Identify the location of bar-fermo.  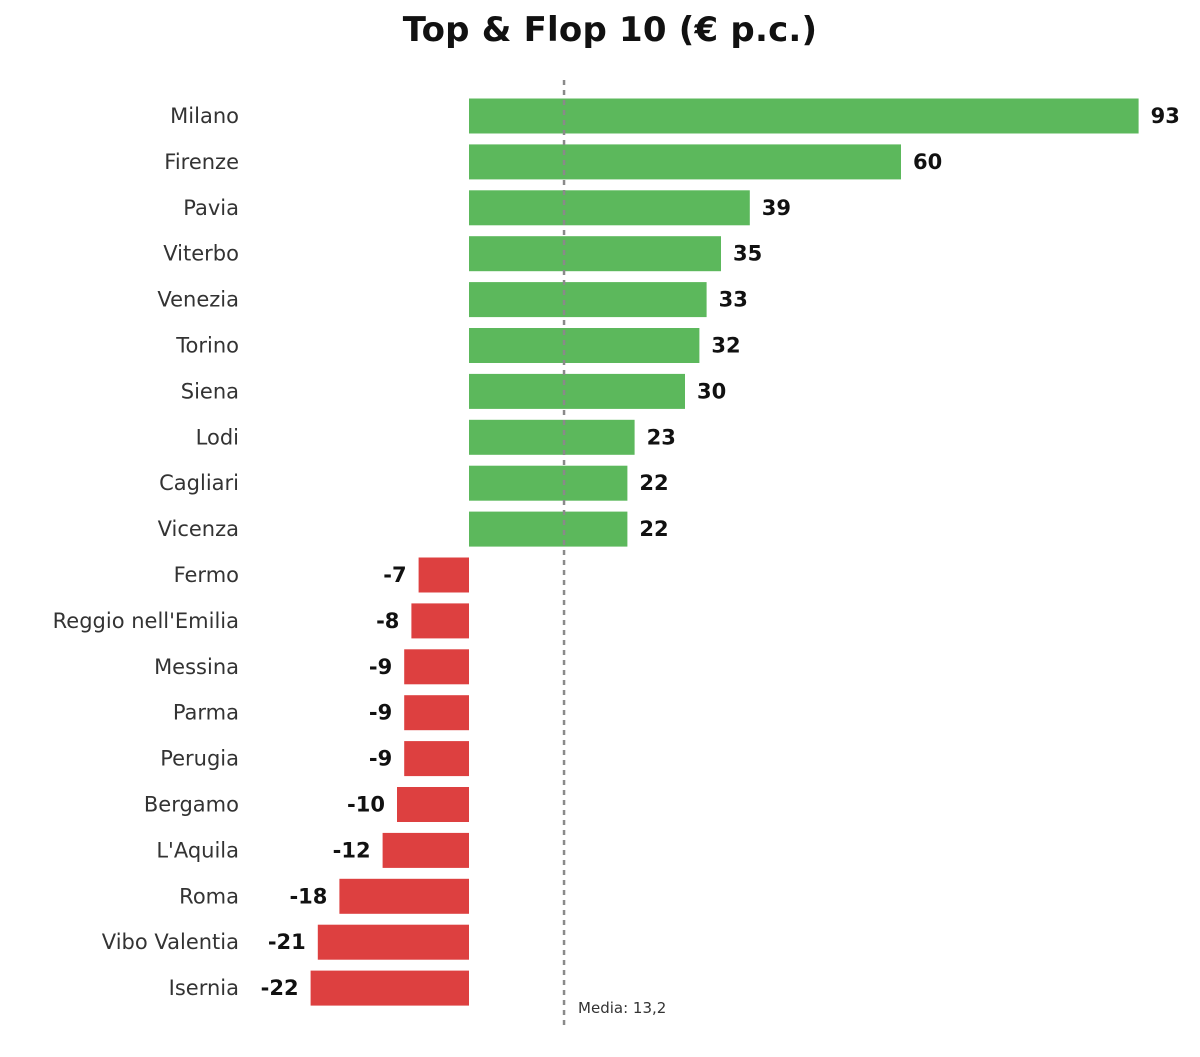
(443, 575).